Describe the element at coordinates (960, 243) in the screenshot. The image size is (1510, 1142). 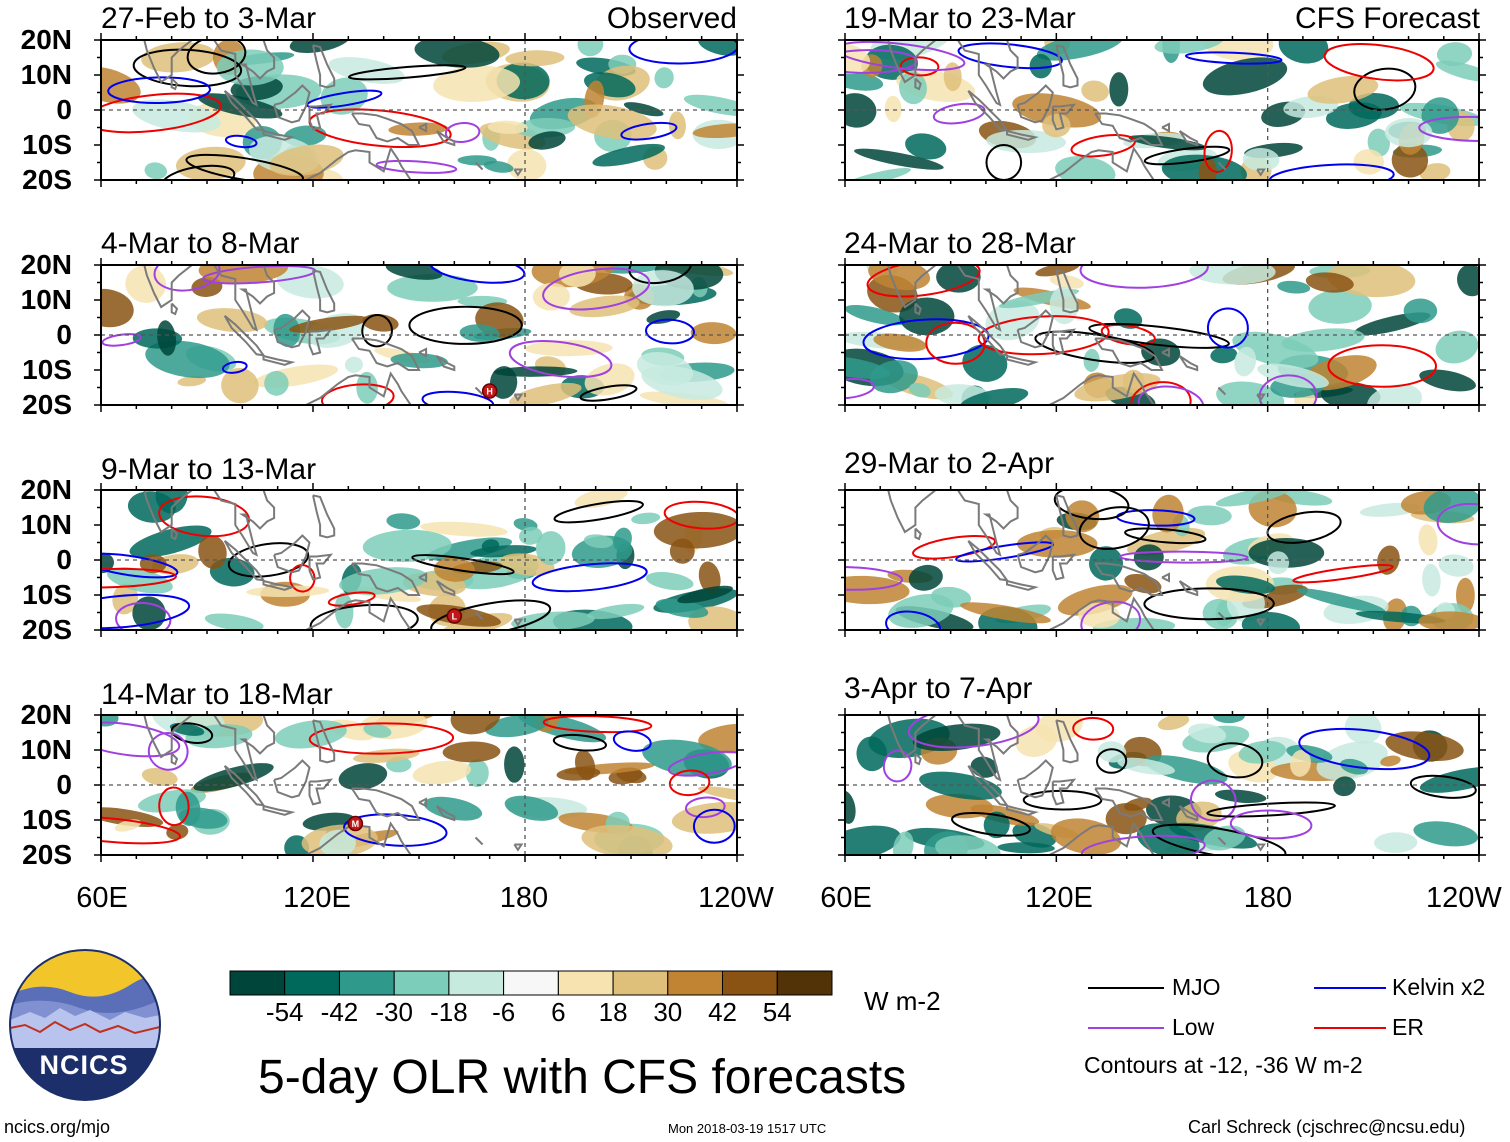
I see `panel-title-fcst-2: 24-Mar to 28-Mar` at that location.